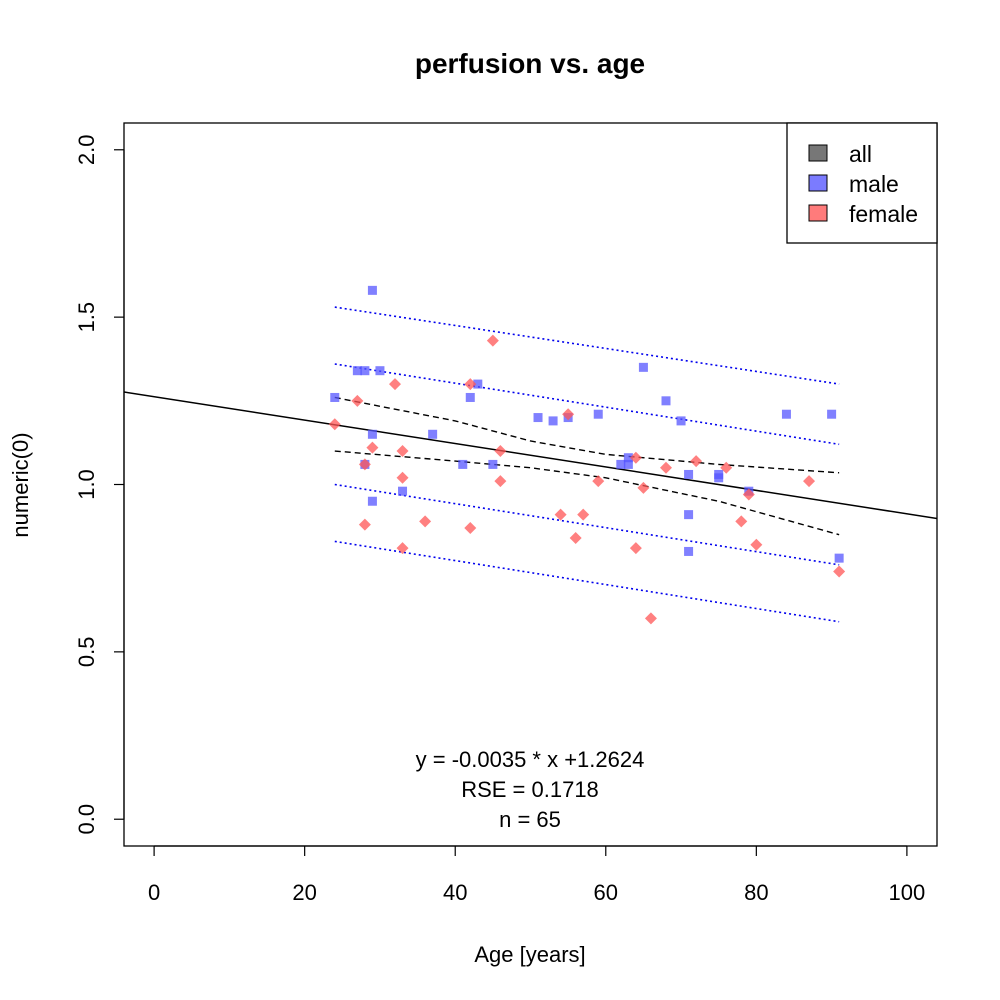  Describe the element at coordinates (86, 317) in the screenshot. I see `y-tick-label: 1.5` at that location.